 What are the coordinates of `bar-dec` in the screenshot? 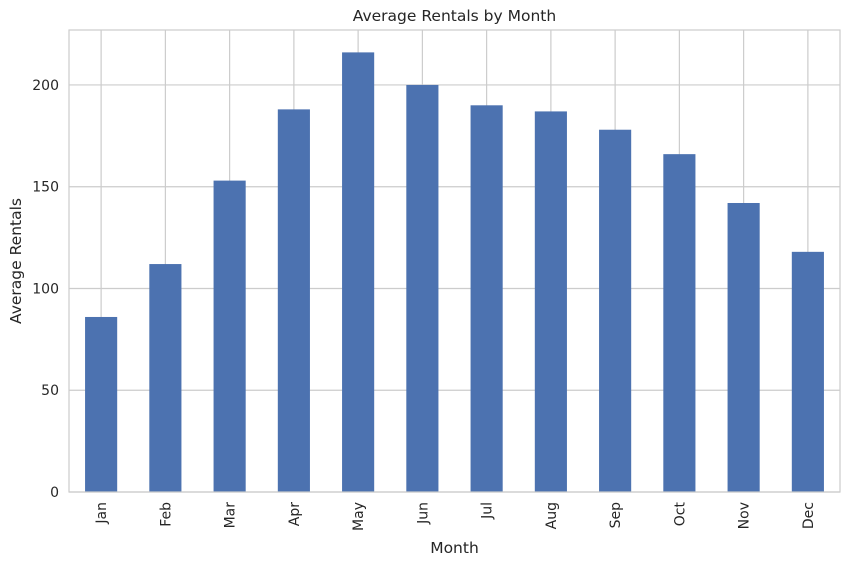 It's located at (807, 371).